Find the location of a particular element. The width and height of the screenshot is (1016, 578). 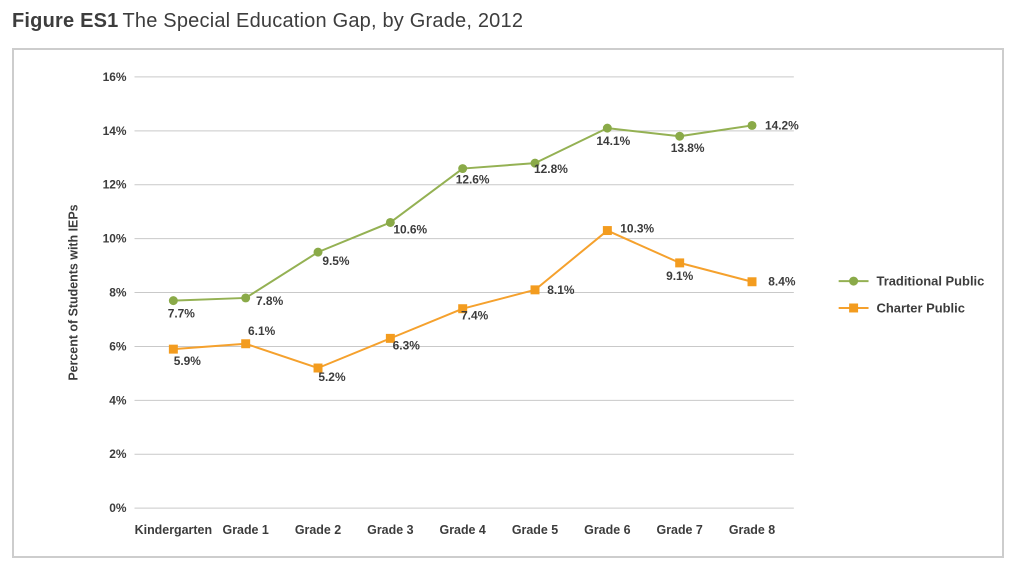

data-point-label: 10.6% is located at coordinates (410, 229).